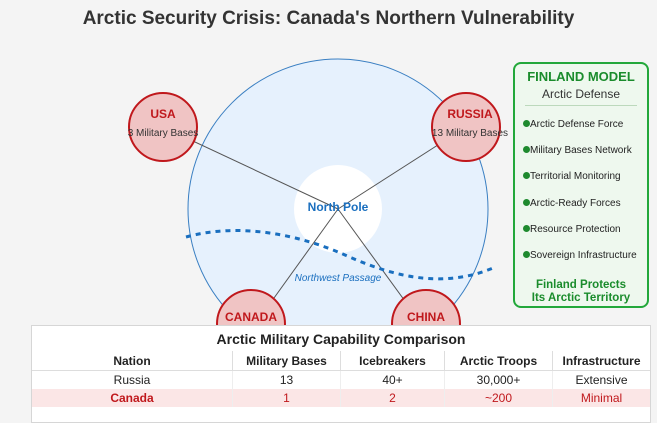  I want to click on russia-bases: 13 Military Bases, so click(470, 133).